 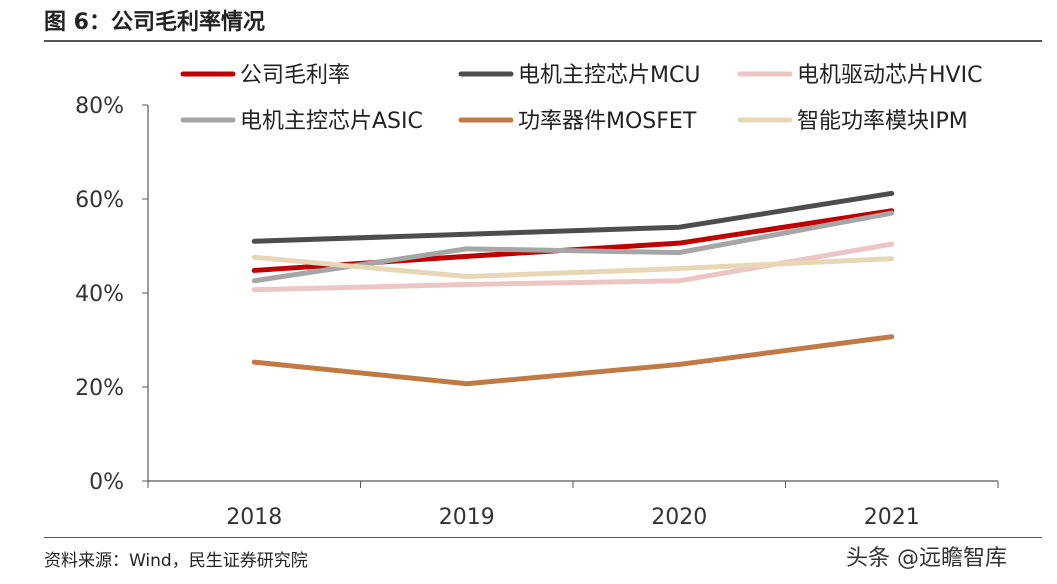 I want to click on y-tick-label: 20%, so click(x=99, y=388).